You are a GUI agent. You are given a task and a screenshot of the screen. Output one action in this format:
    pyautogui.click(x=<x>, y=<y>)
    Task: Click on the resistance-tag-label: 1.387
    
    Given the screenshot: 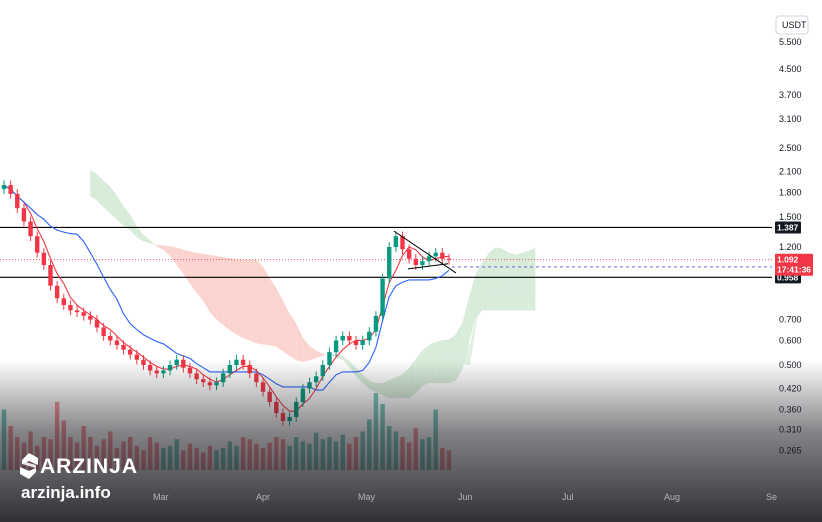 What is the action you would take?
    pyautogui.click(x=788, y=227)
    